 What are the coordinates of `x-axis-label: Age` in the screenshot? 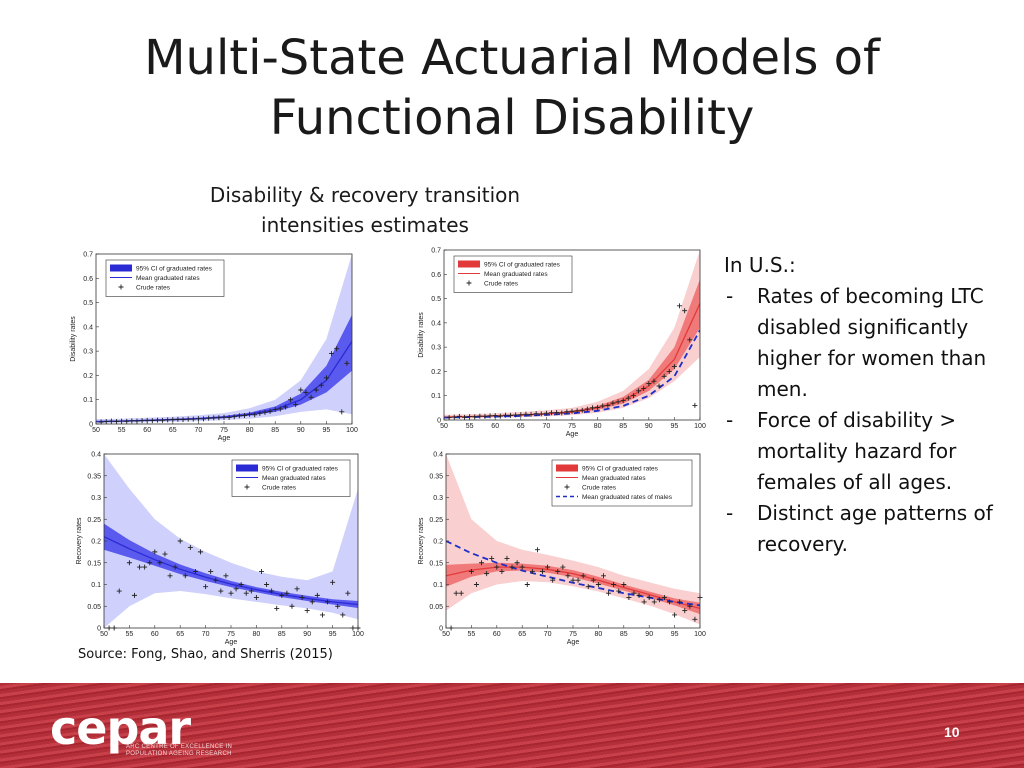 It's located at (573, 642).